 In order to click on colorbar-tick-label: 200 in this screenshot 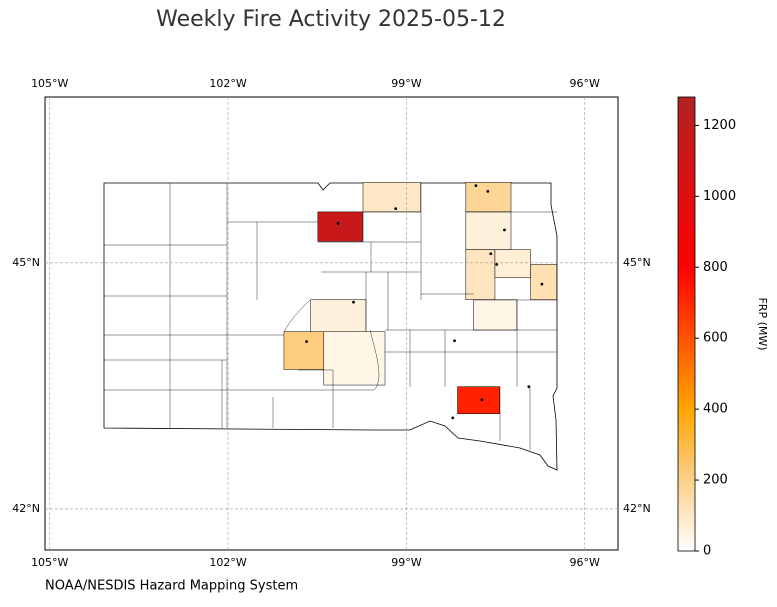, I will do `click(715, 480)`.